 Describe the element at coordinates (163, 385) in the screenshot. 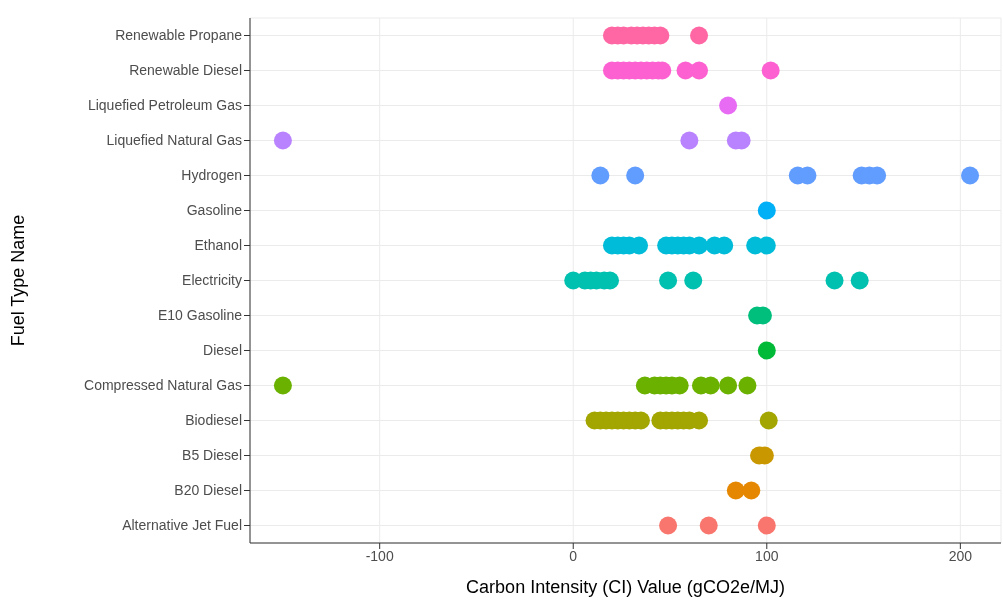

I see `y-tick-label: Compressed Natural Gas` at that location.